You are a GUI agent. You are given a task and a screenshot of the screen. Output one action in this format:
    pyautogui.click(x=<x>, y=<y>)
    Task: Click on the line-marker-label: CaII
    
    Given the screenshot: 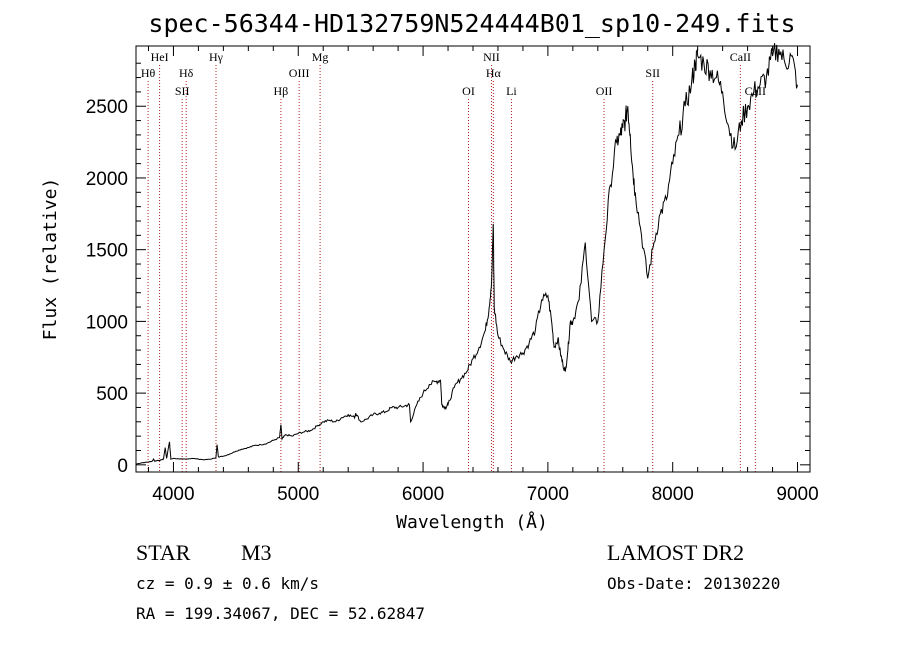 What is the action you would take?
    pyautogui.click(x=740, y=57)
    